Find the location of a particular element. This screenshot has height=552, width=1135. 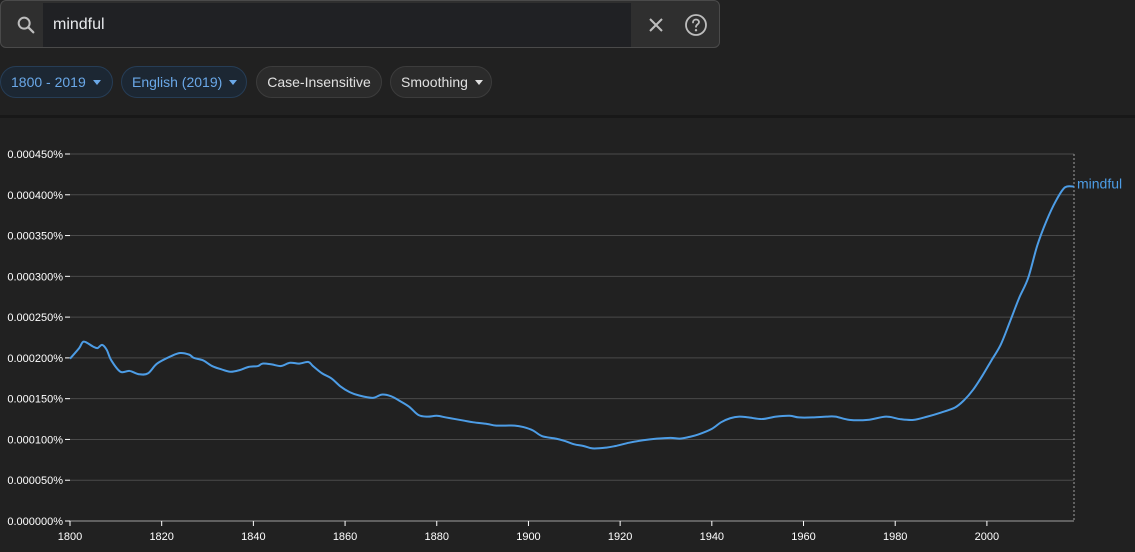

series-label-mindful: mindful is located at coordinates (1099, 184).